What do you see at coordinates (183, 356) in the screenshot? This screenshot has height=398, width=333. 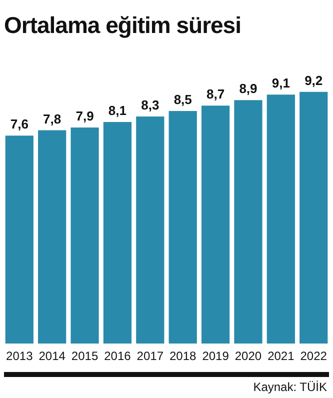 I see `x-tick-label: 2018` at bounding box center [183, 356].